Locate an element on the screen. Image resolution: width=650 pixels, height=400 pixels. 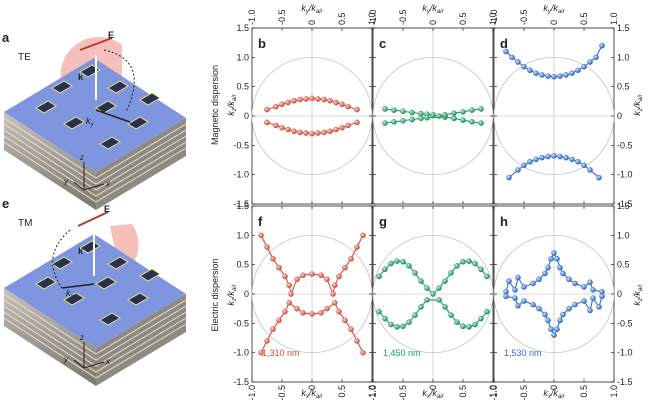
y-tick-label: 0 is located at coordinates (246, 294).